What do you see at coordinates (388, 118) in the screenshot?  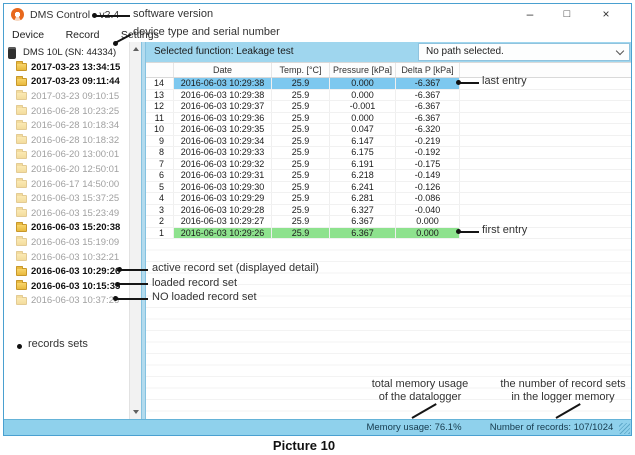 I see `table-row: 11 2016-06-03 10:29:36 25.9 0.000 -6.367` at bounding box center [388, 118].